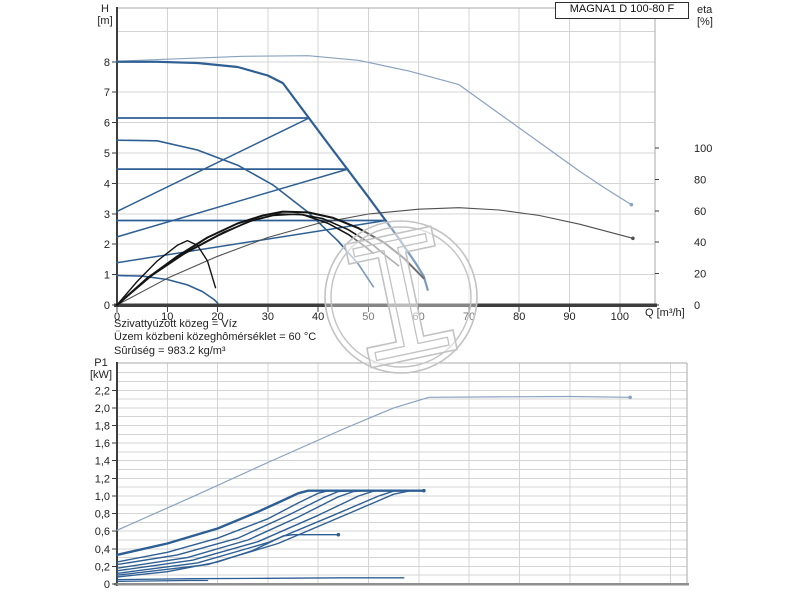 Image resolution: width=800 pixels, height=600 pixels. What do you see at coordinates (102, 567) in the screenshot?
I see `y-tick-label: 0,2` at bounding box center [102, 567].